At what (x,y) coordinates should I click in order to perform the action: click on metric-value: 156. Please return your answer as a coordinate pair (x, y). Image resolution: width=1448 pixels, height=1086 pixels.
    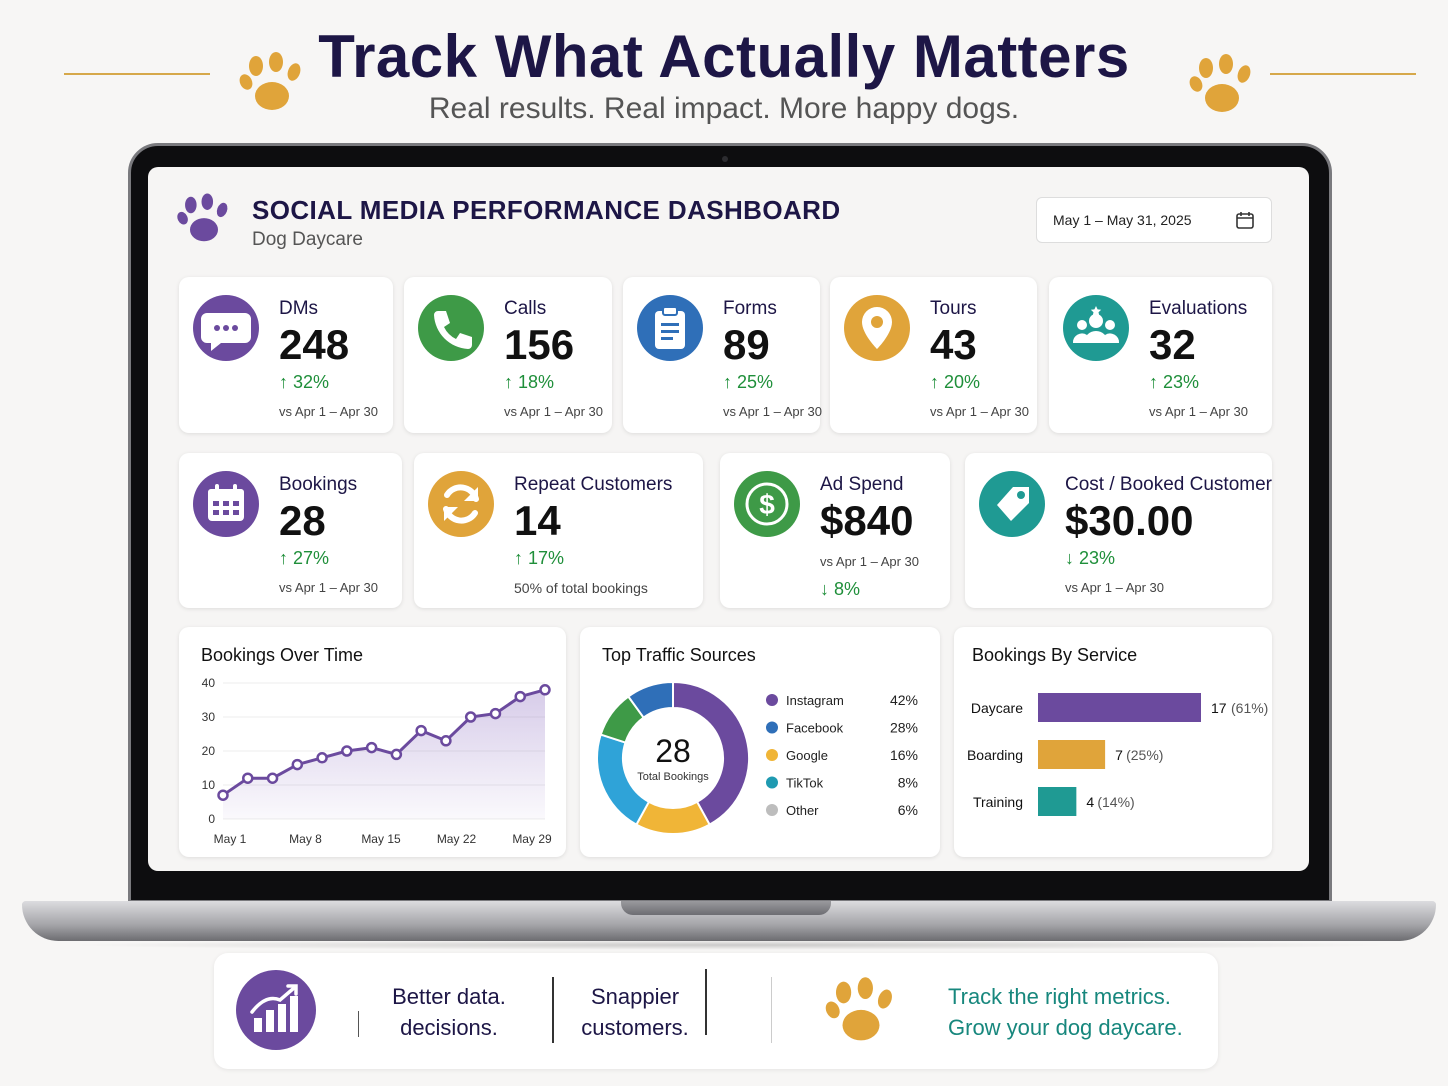
    Looking at the image, I should click on (539, 344).